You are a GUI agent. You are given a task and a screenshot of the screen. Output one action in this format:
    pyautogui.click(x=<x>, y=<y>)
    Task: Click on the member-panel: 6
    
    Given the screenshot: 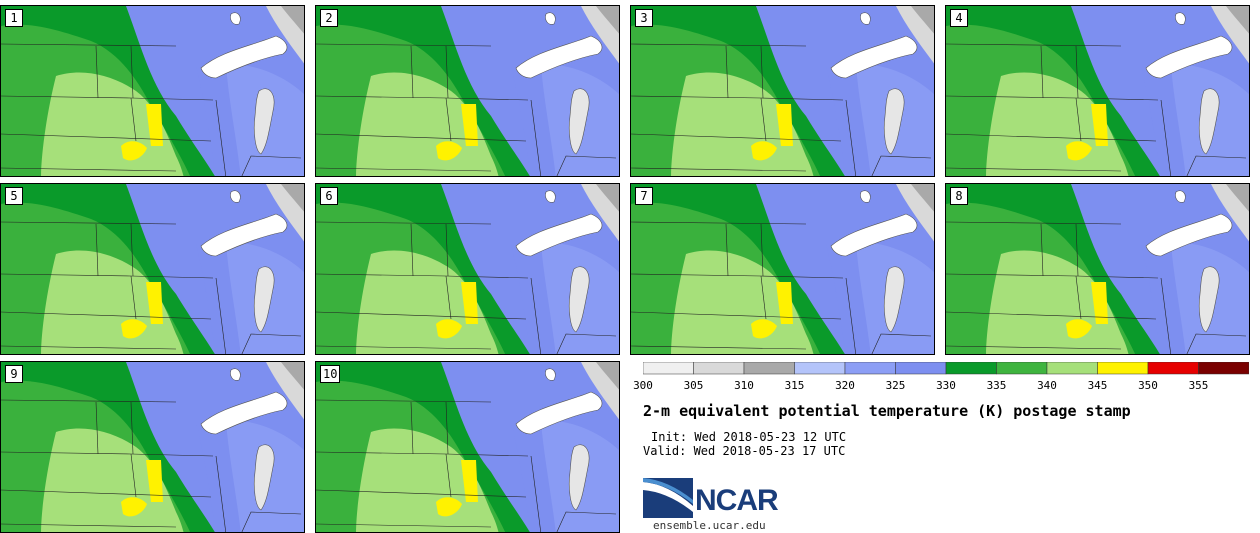 What is the action you would take?
    pyautogui.click(x=467, y=269)
    